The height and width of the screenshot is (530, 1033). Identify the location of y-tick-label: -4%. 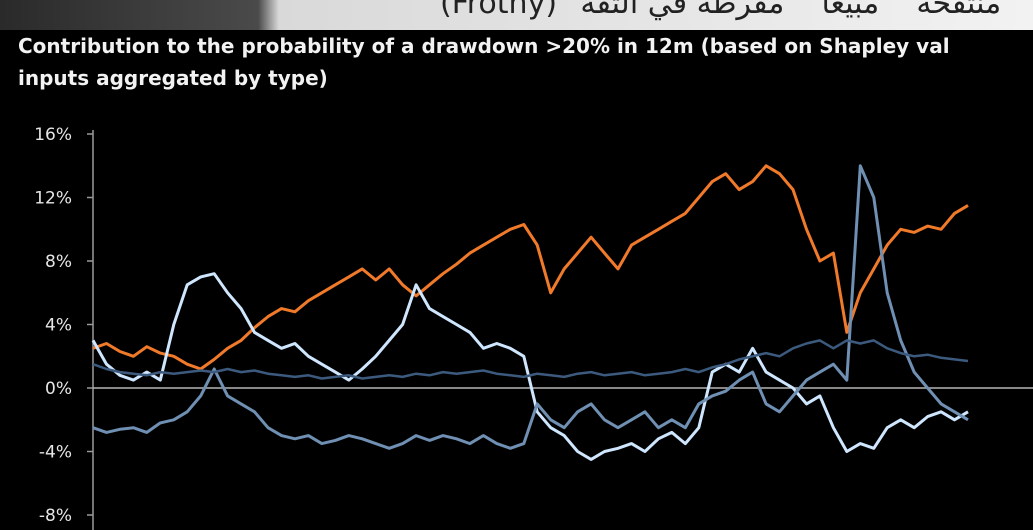
(55, 453).